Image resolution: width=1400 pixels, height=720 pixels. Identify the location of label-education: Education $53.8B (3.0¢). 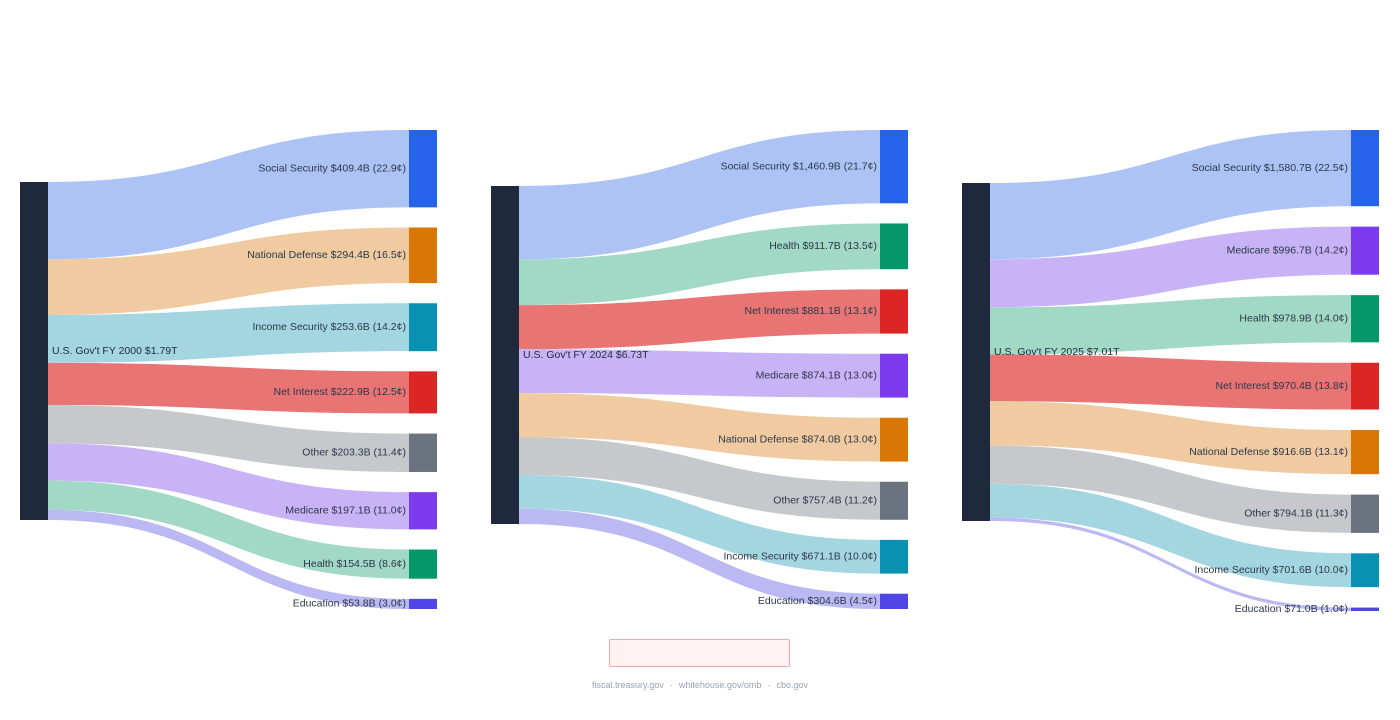
(349, 604).